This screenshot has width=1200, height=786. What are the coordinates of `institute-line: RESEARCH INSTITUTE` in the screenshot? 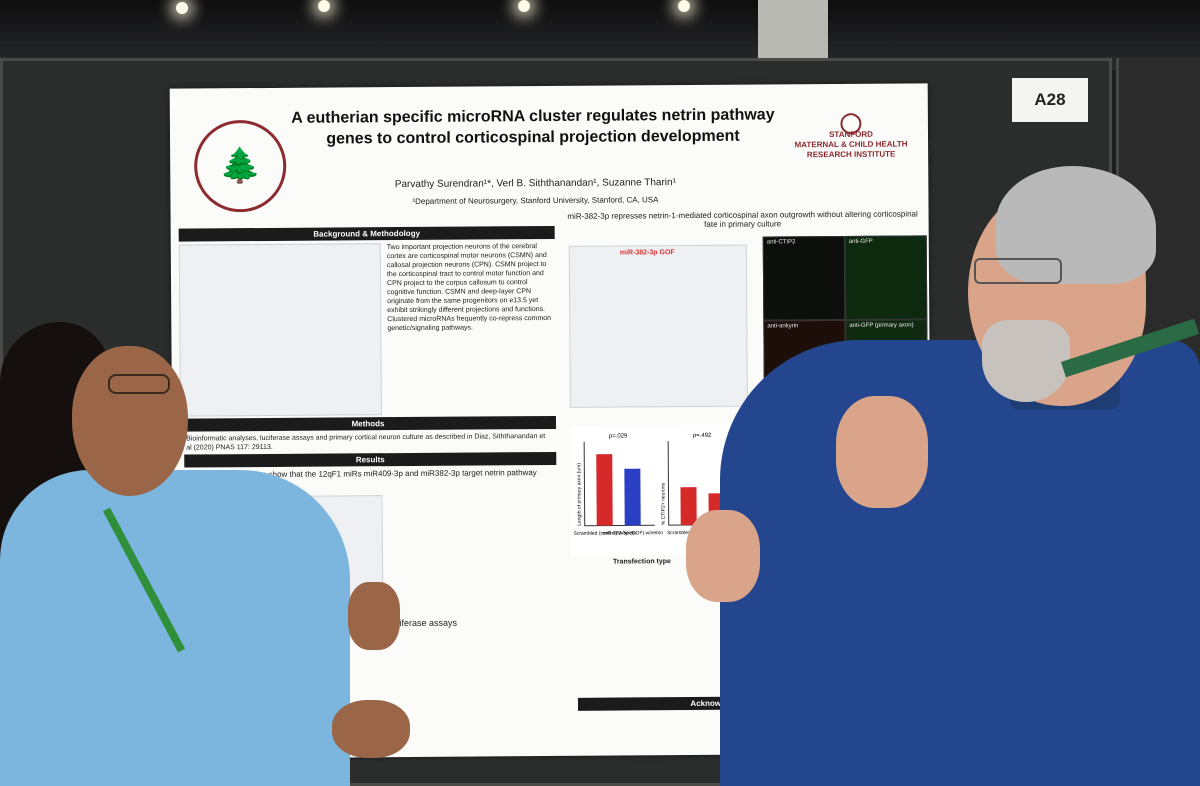 It's located at (851, 154).